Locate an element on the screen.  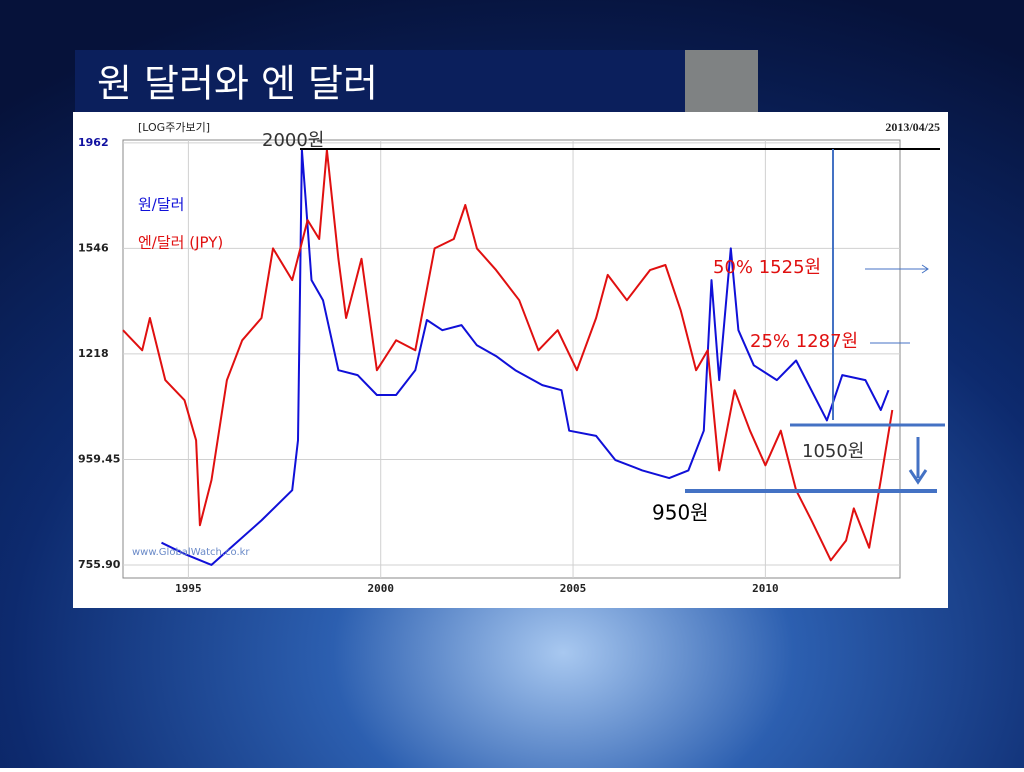
title-accent is located at coordinates (721, 81).